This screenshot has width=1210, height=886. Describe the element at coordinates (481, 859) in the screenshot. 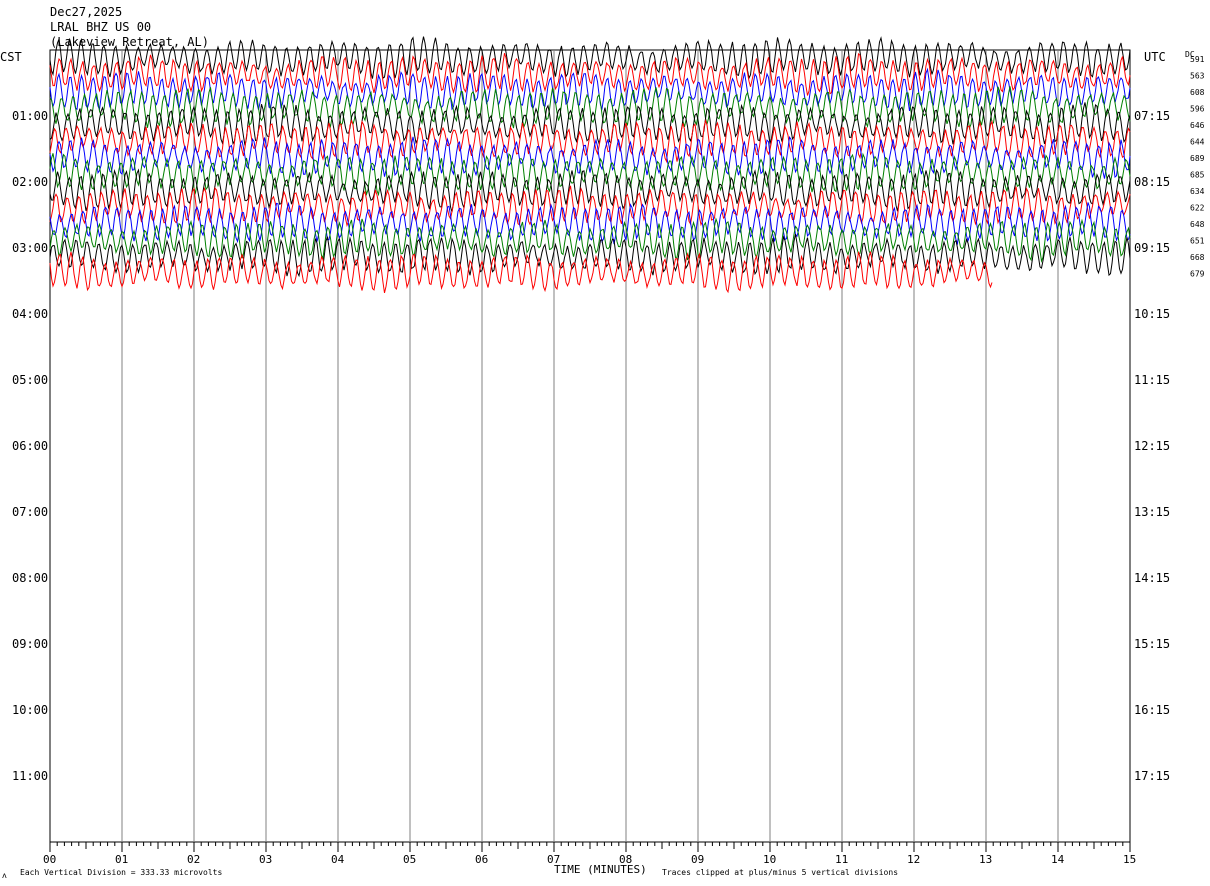

I see `x-tick-label: 06` at that location.